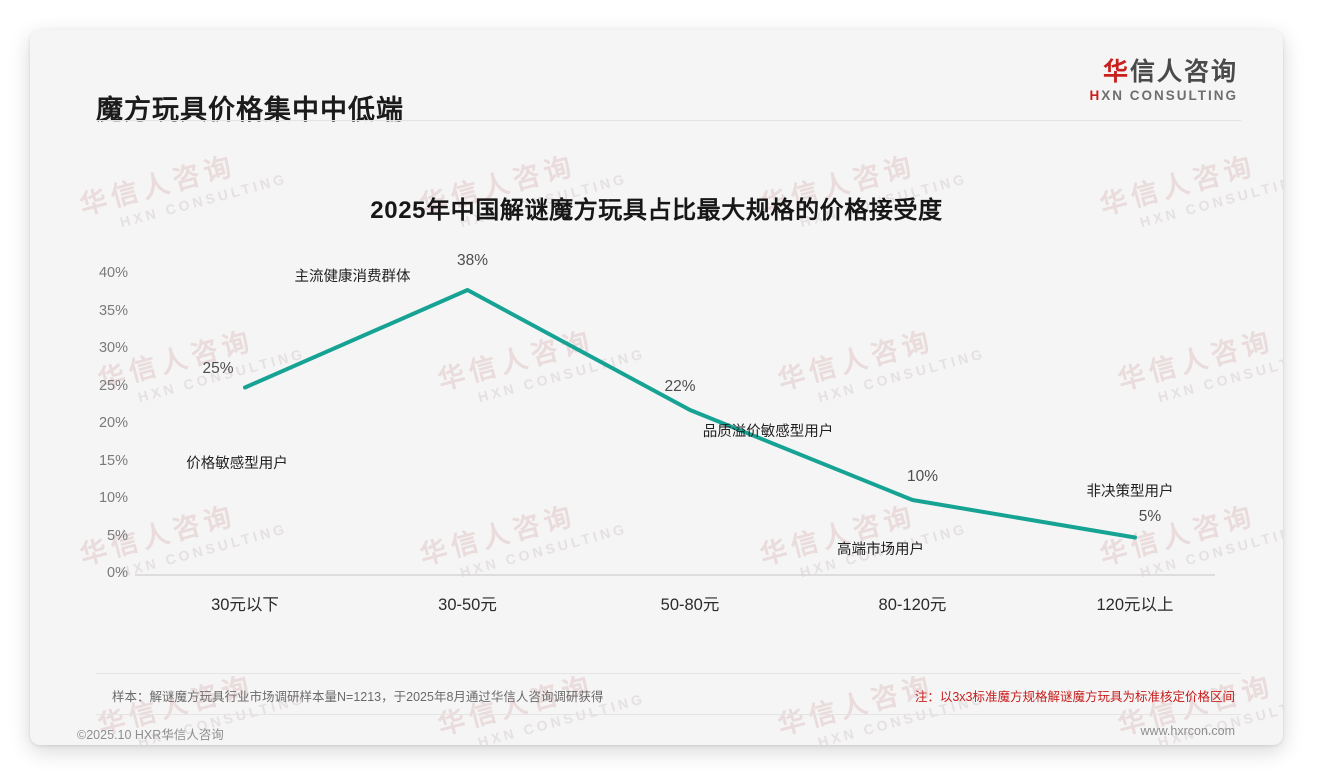 This screenshot has height=780, width=1340. I want to click on y-axis-tick-label: 0%, so click(117, 573).